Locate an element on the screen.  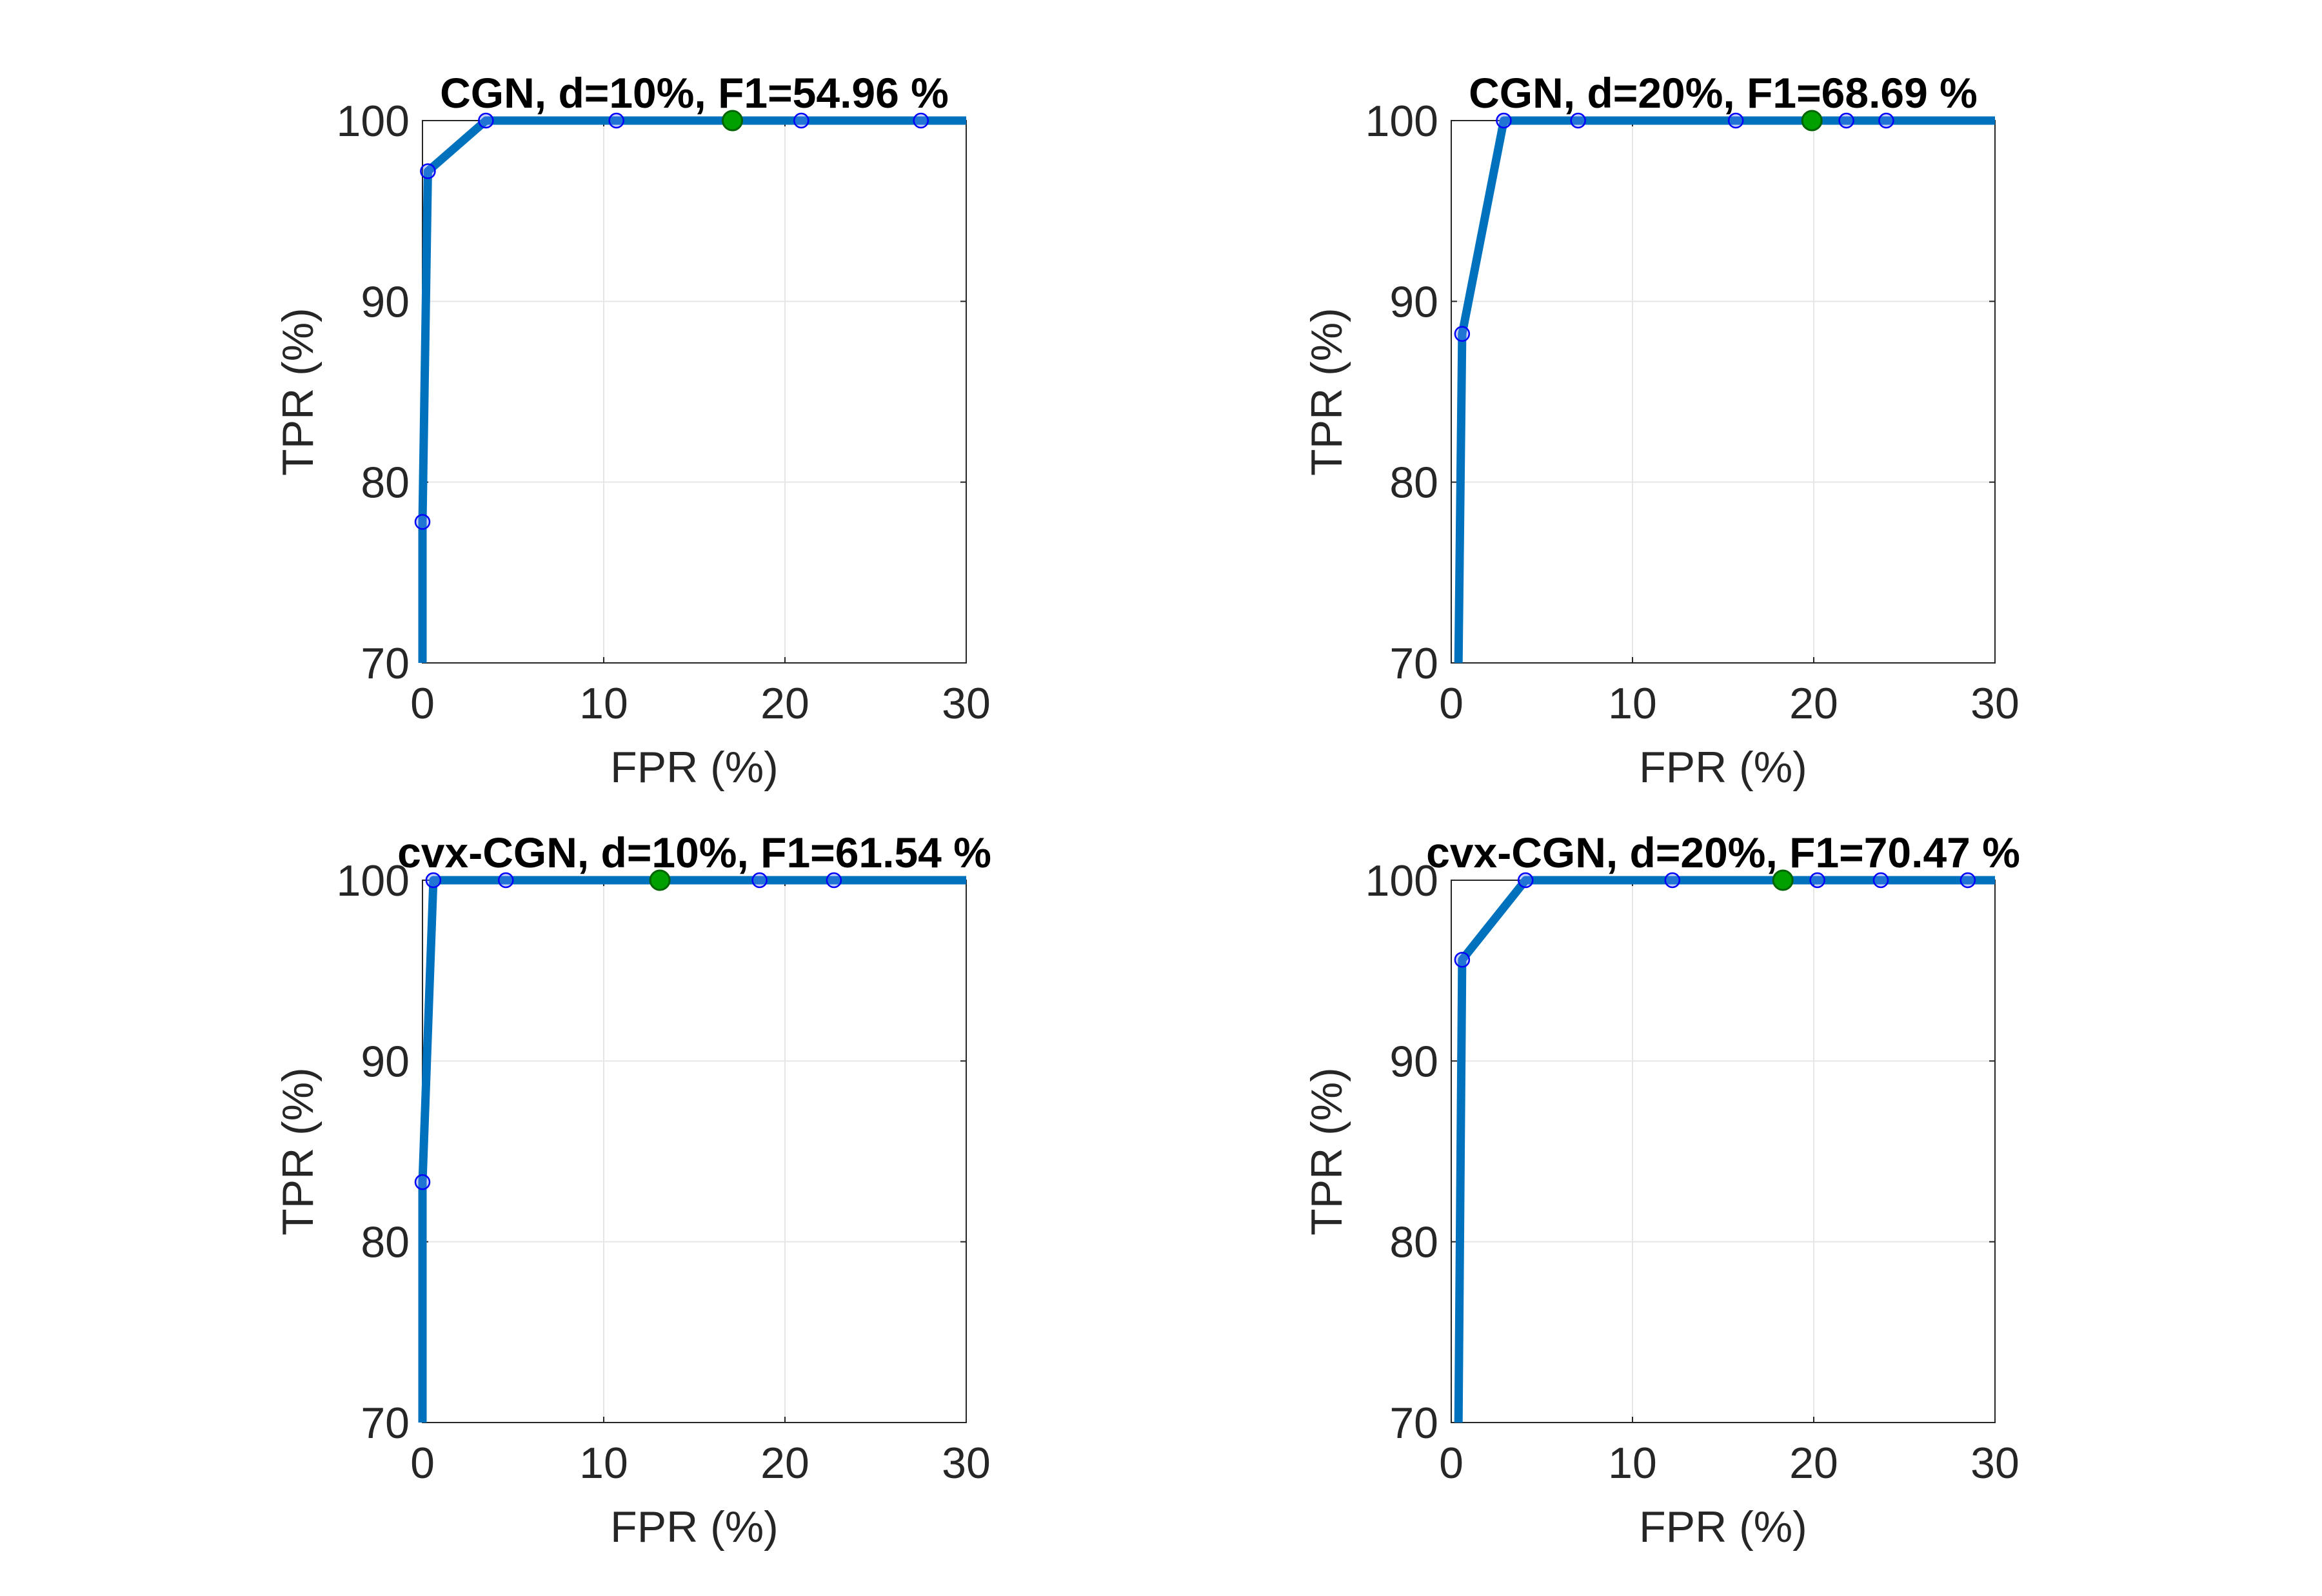
chart-title: cvx-CGN, d=10%, F1=61.54 % is located at coordinates (694, 852).